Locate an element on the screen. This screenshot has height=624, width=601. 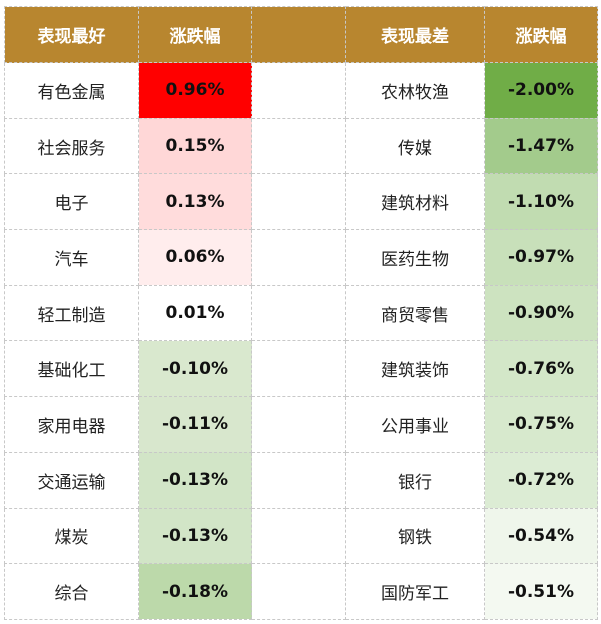
table-row: 煤炭 -0.13% 钢铁 -0.54% is located at coordinates (301, 536).